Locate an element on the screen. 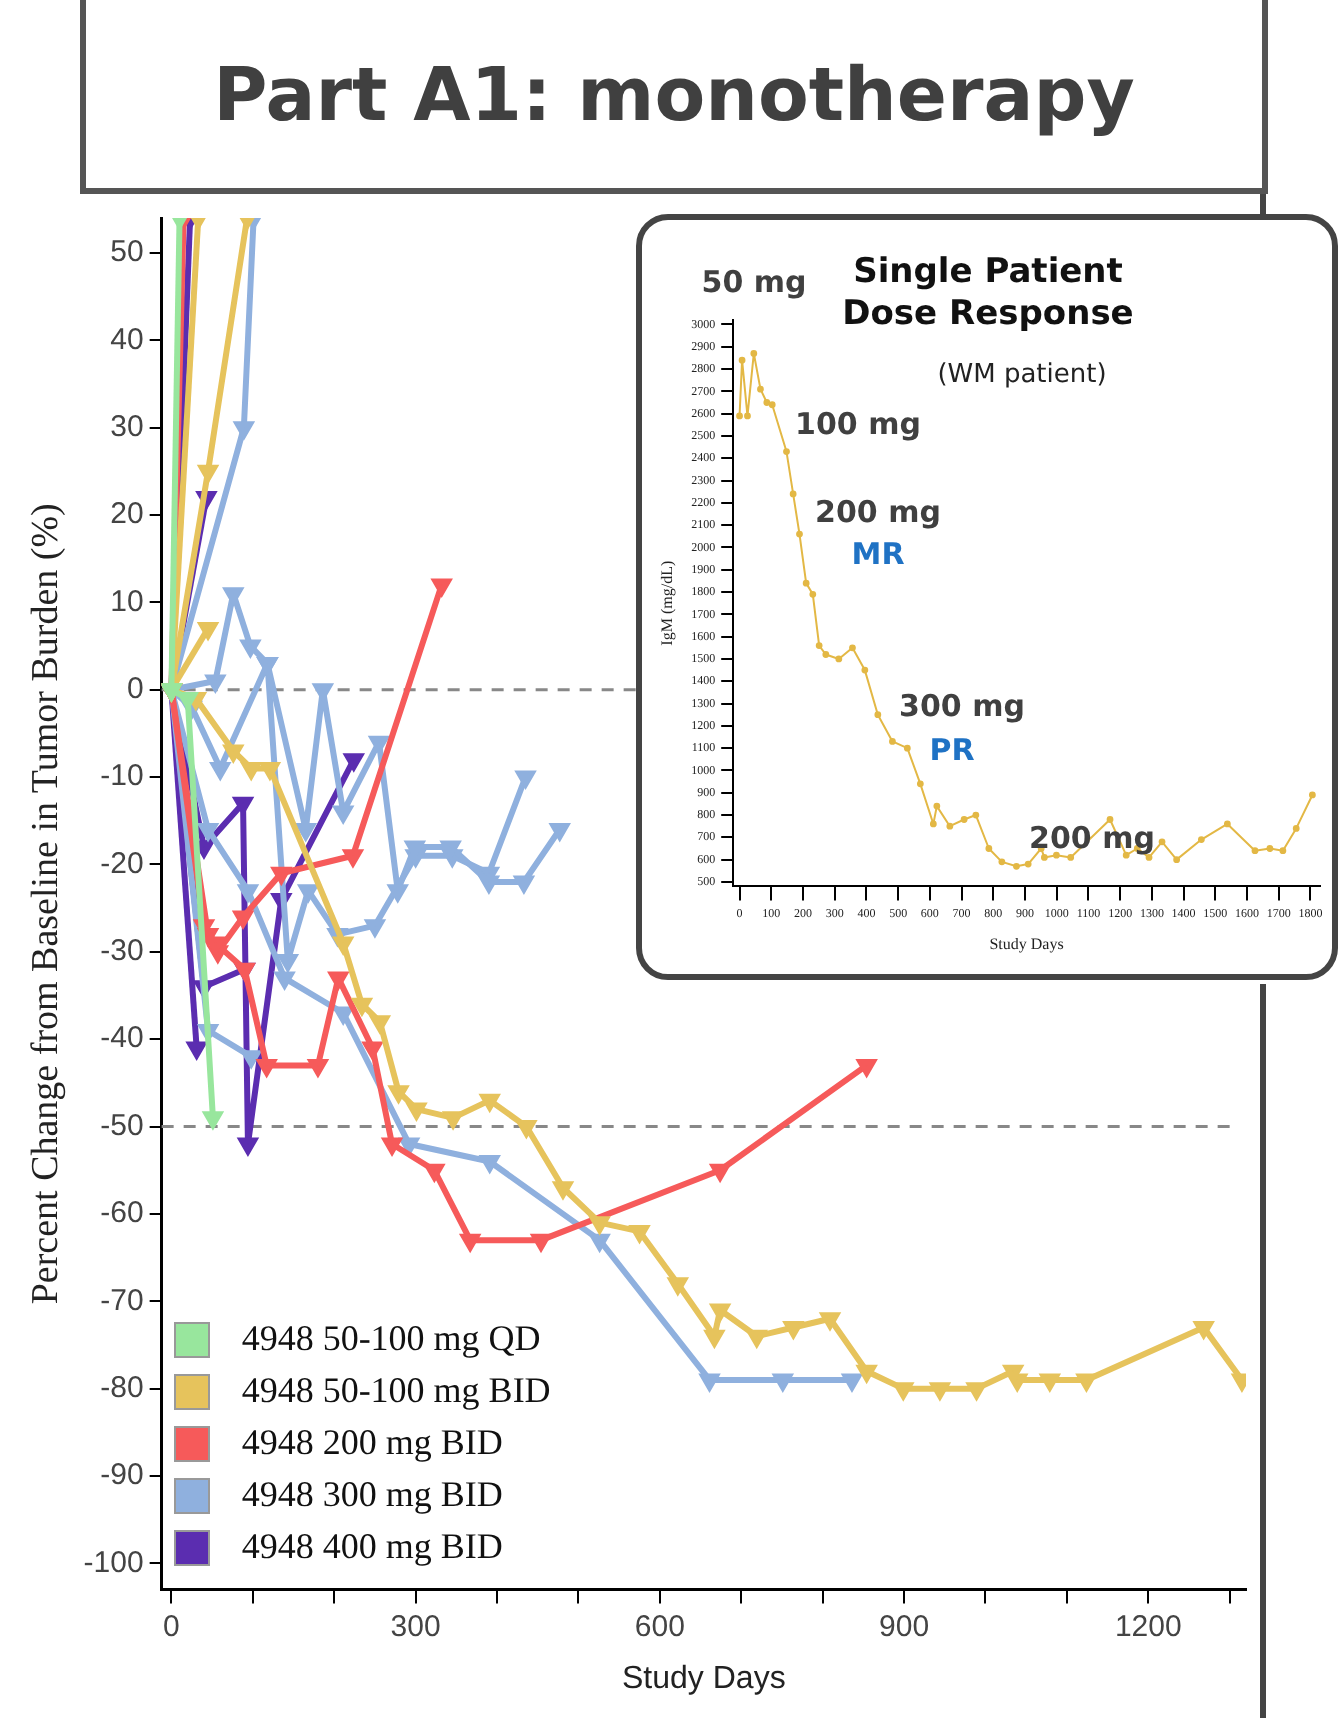  y-tick-label: -90 is located at coordinates (122, 1475).